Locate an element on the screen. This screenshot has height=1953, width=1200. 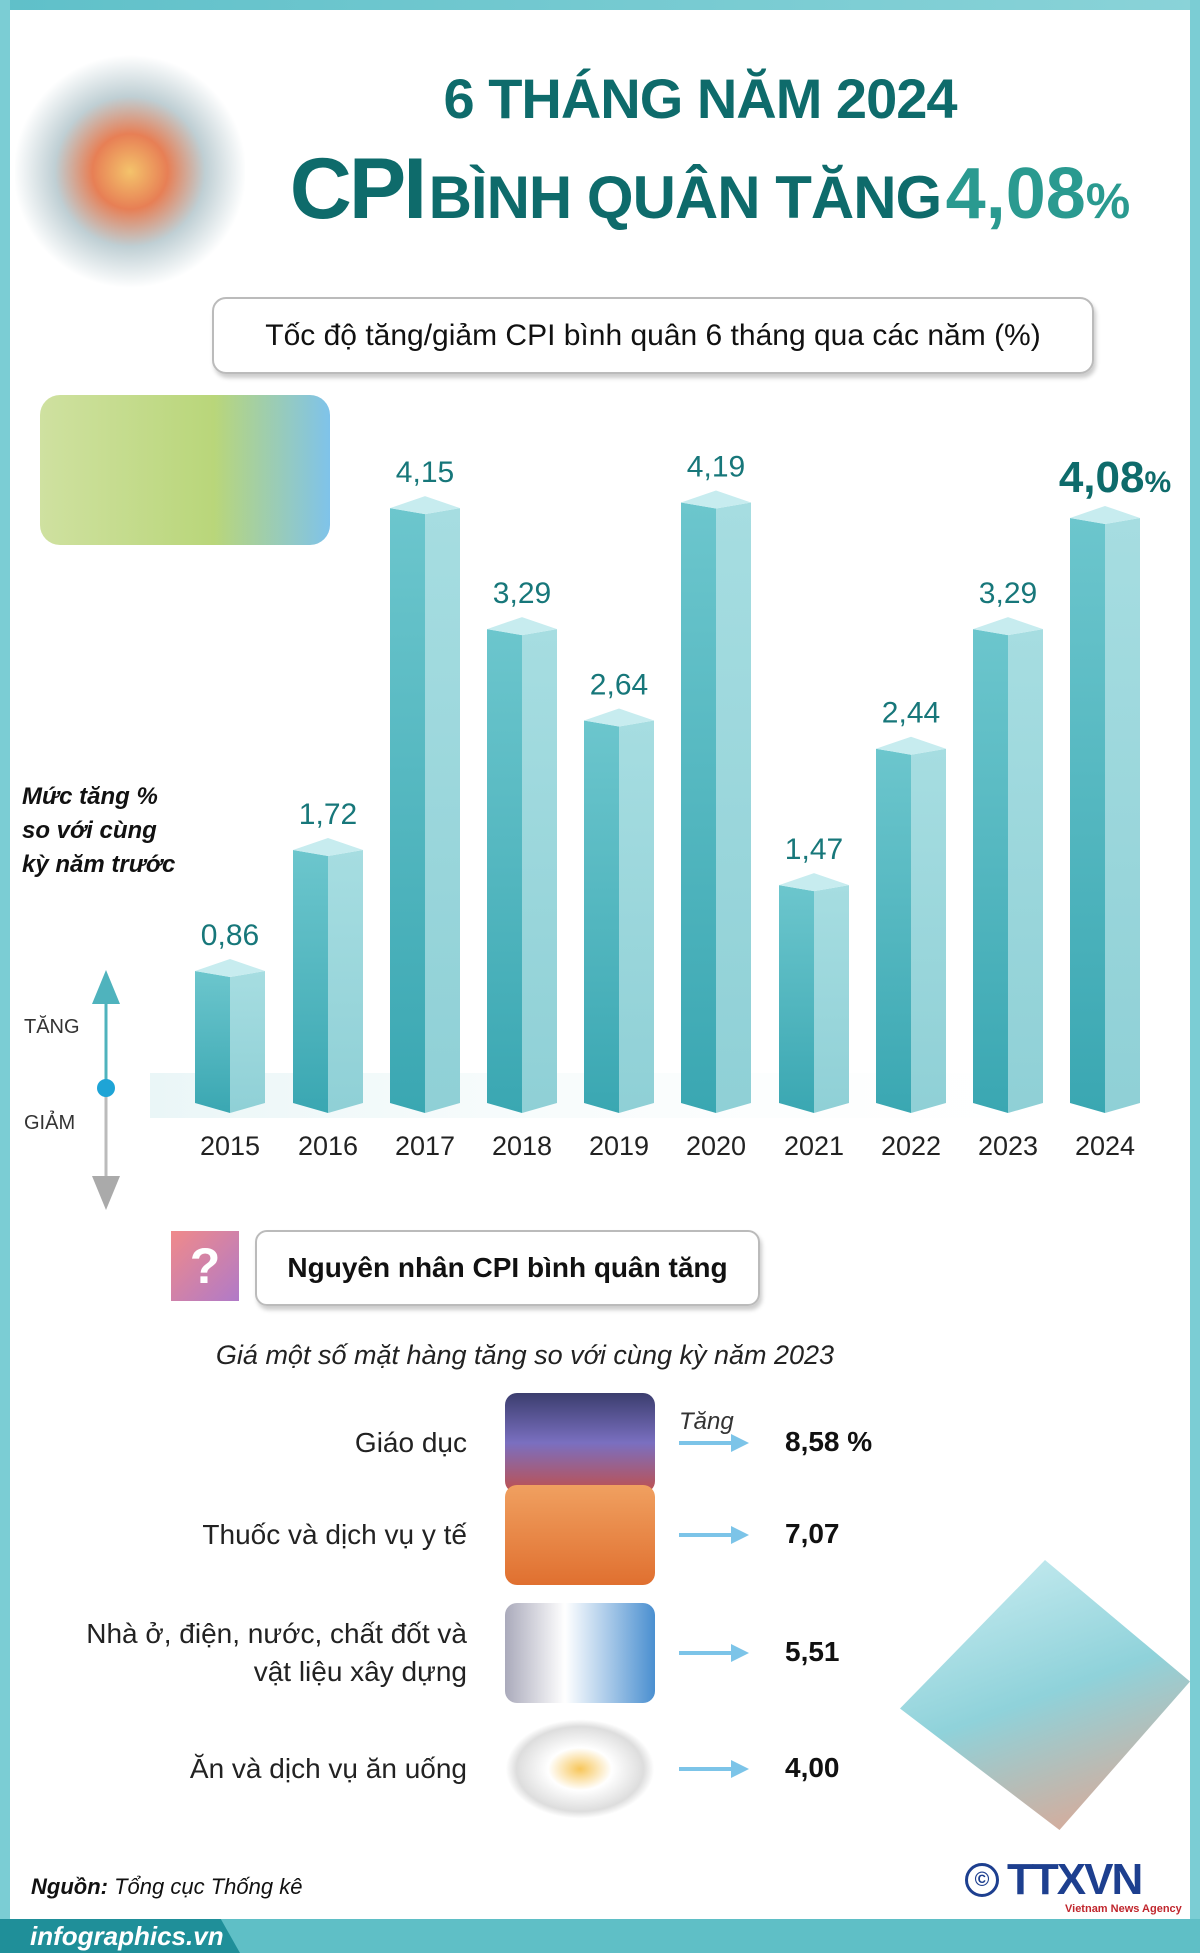
reason-label: Giáo dục is located at coordinates (410, 1442).